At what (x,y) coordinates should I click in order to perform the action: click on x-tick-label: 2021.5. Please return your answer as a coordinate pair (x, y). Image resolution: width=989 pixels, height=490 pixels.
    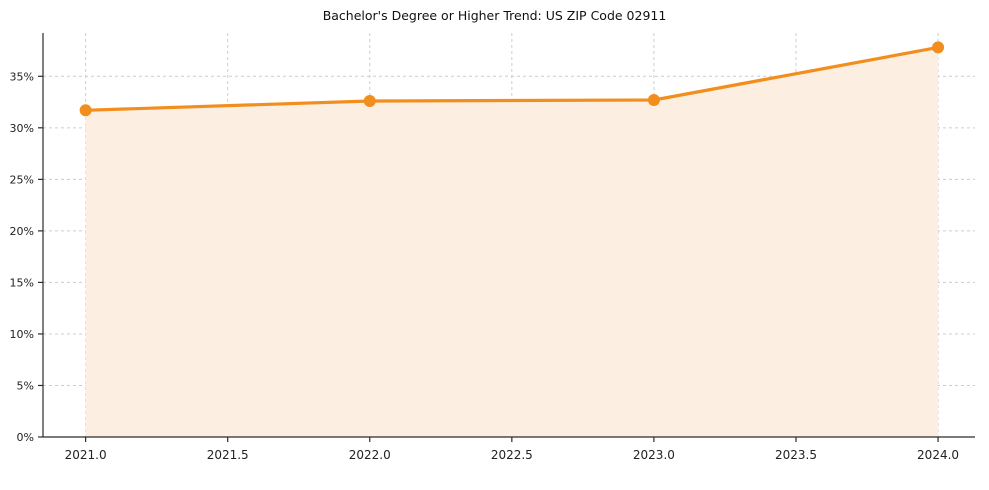
    Looking at the image, I should click on (228, 455).